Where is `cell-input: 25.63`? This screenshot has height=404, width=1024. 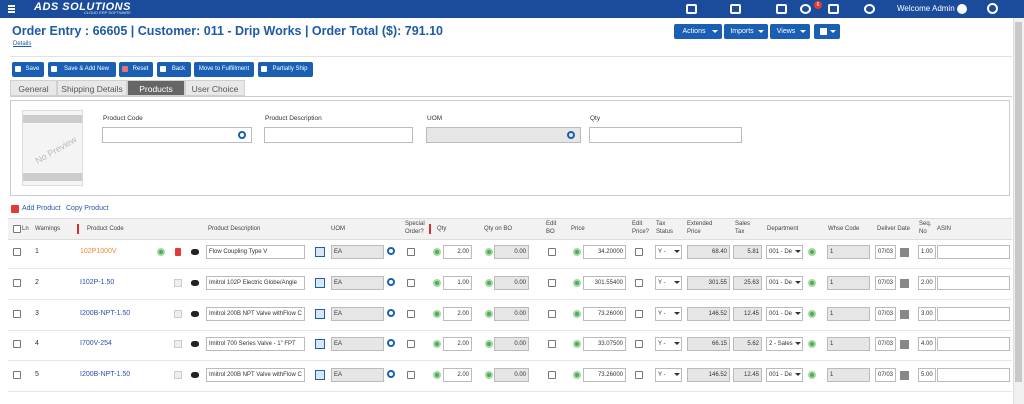 cell-input: 25.63 is located at coordinates (747, 282).